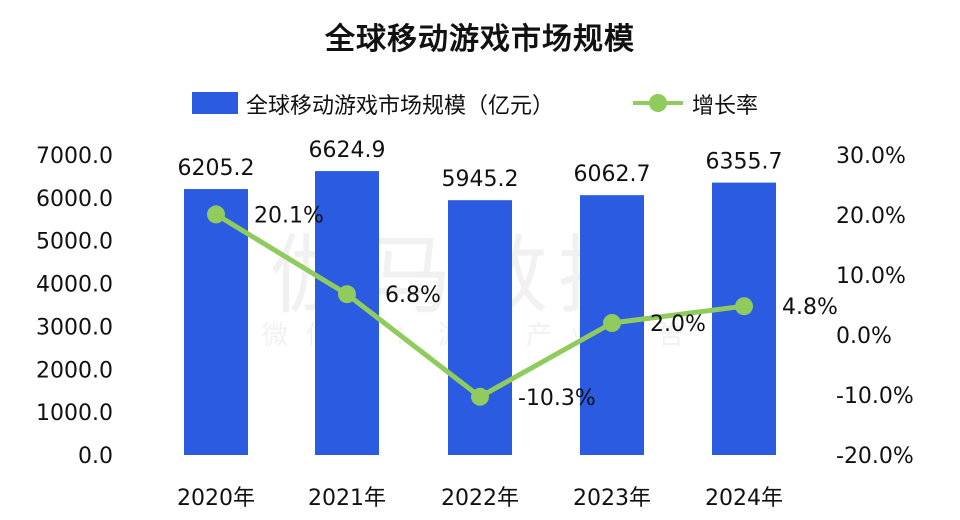 The width and height of the screenshot is (960, 520). Describe the element at coordinates (480, 498) in the screenshot. I see `x-axis-tick-label: 2022年` at that location.